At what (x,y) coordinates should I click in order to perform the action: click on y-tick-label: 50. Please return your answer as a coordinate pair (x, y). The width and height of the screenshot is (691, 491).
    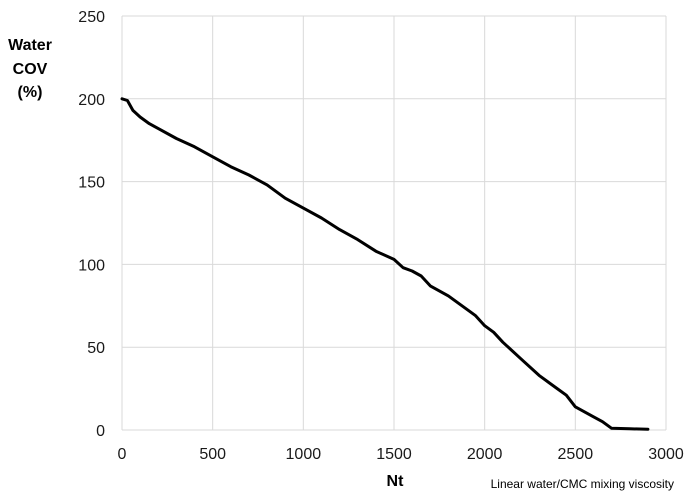
    Looking at the image, I should click on (96, 348).